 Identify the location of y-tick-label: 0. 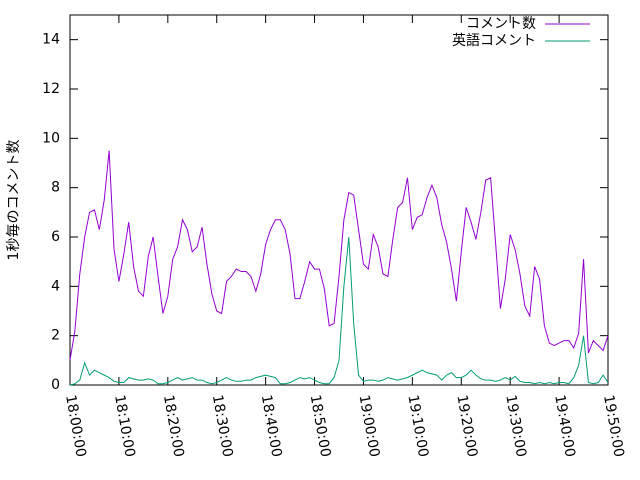
(55, 385).